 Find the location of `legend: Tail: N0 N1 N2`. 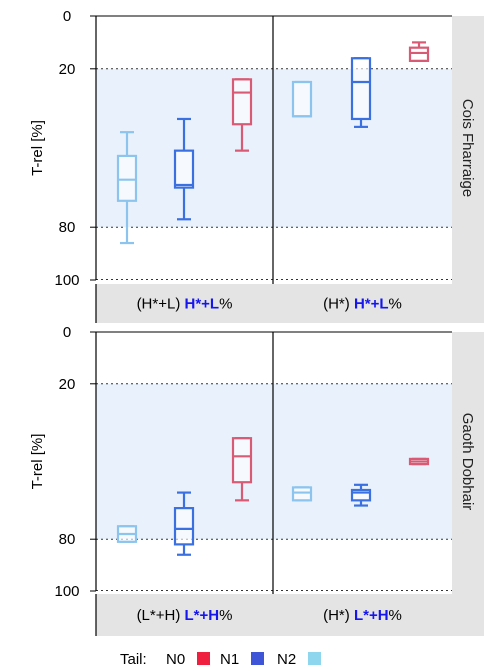

legend: Tail: N0 N1 N2 is located at coordinates (220, 659).